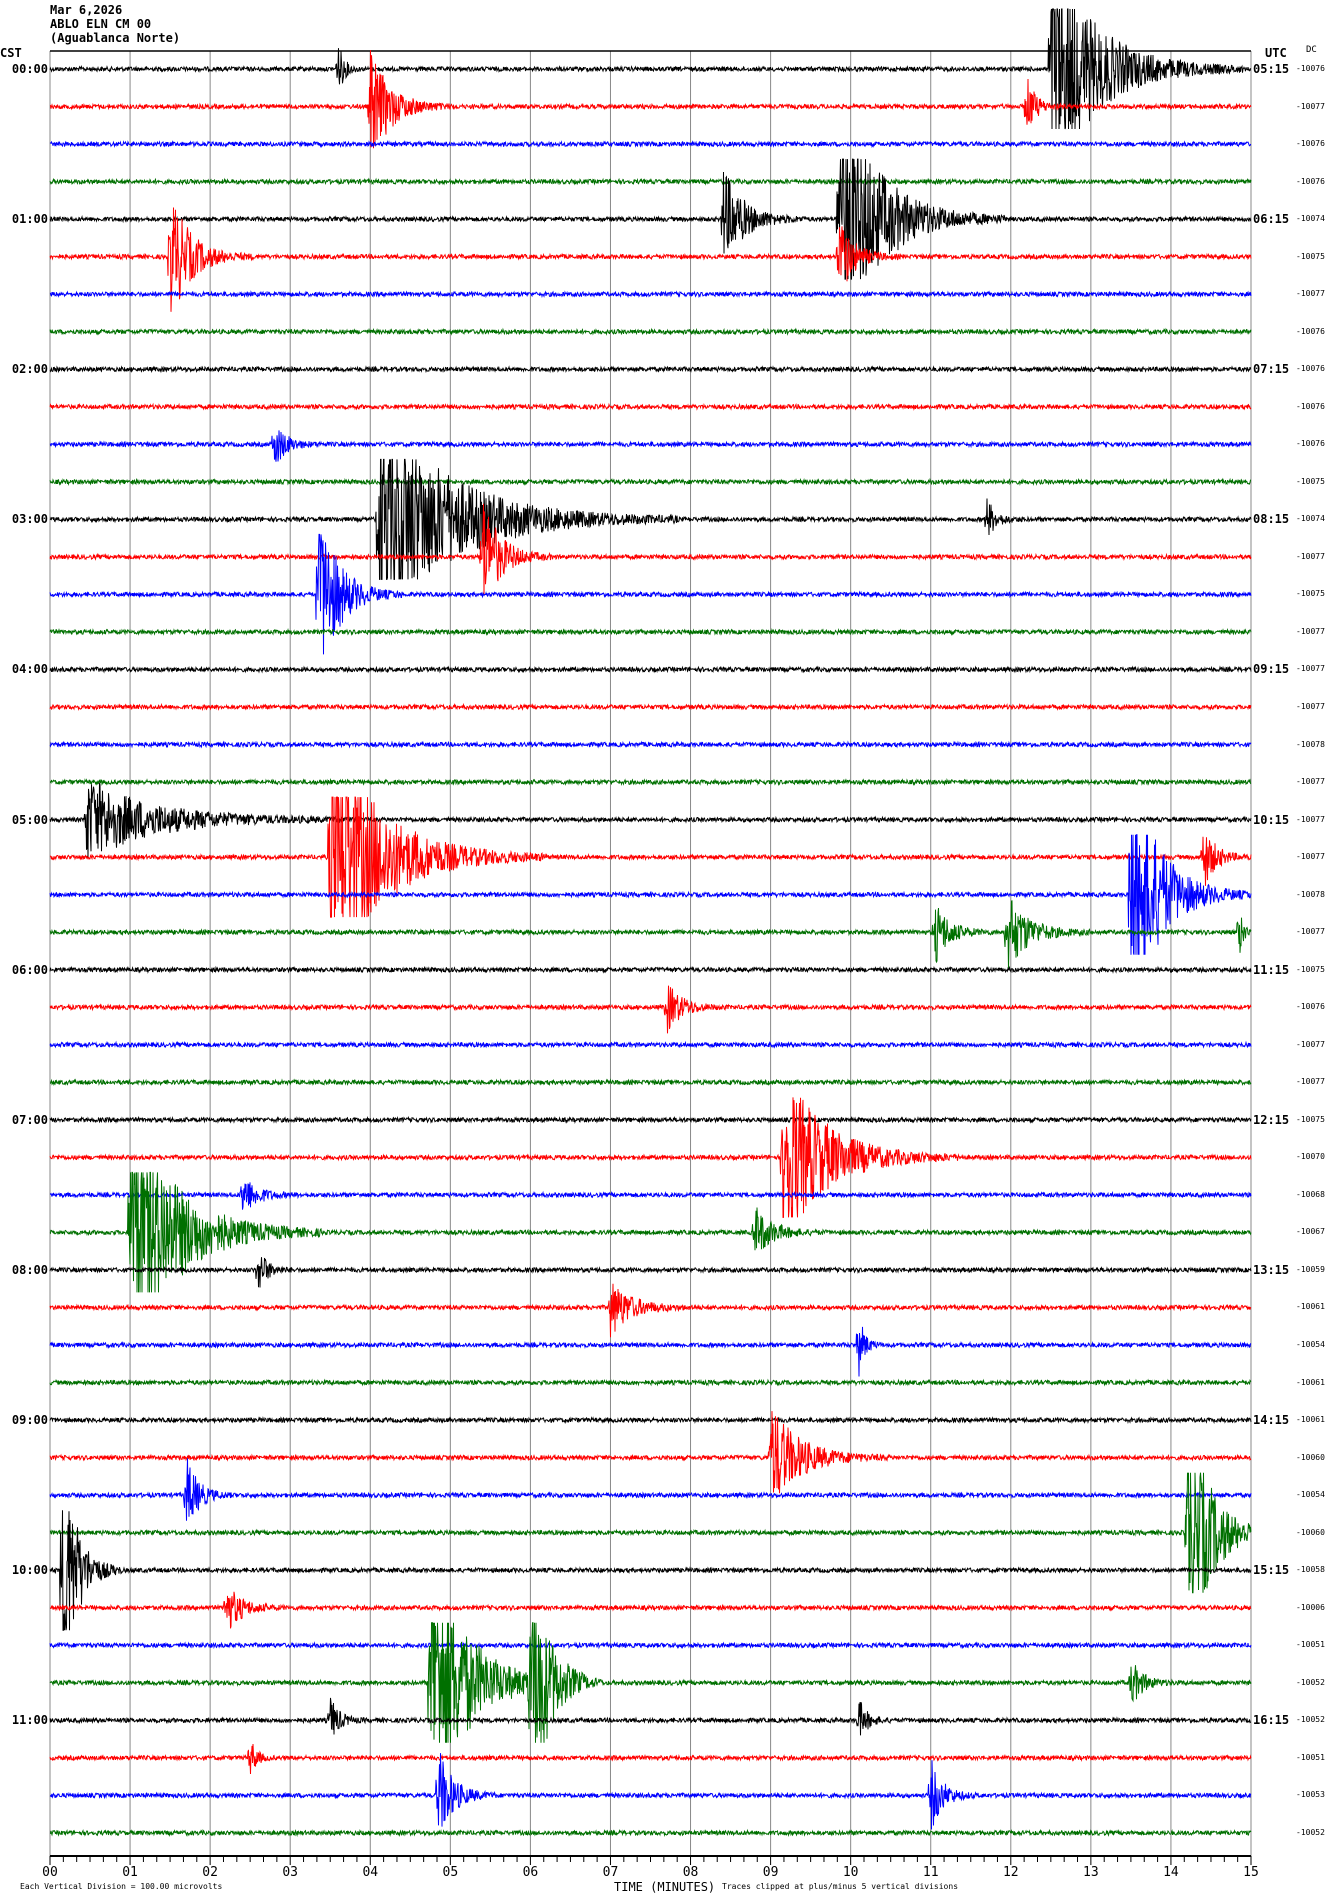 The image size is (1330, 1894). Describe the element at coordinates (1271, 1269) in the screenshot. I see `utc-time-label: 13:15` at that location.